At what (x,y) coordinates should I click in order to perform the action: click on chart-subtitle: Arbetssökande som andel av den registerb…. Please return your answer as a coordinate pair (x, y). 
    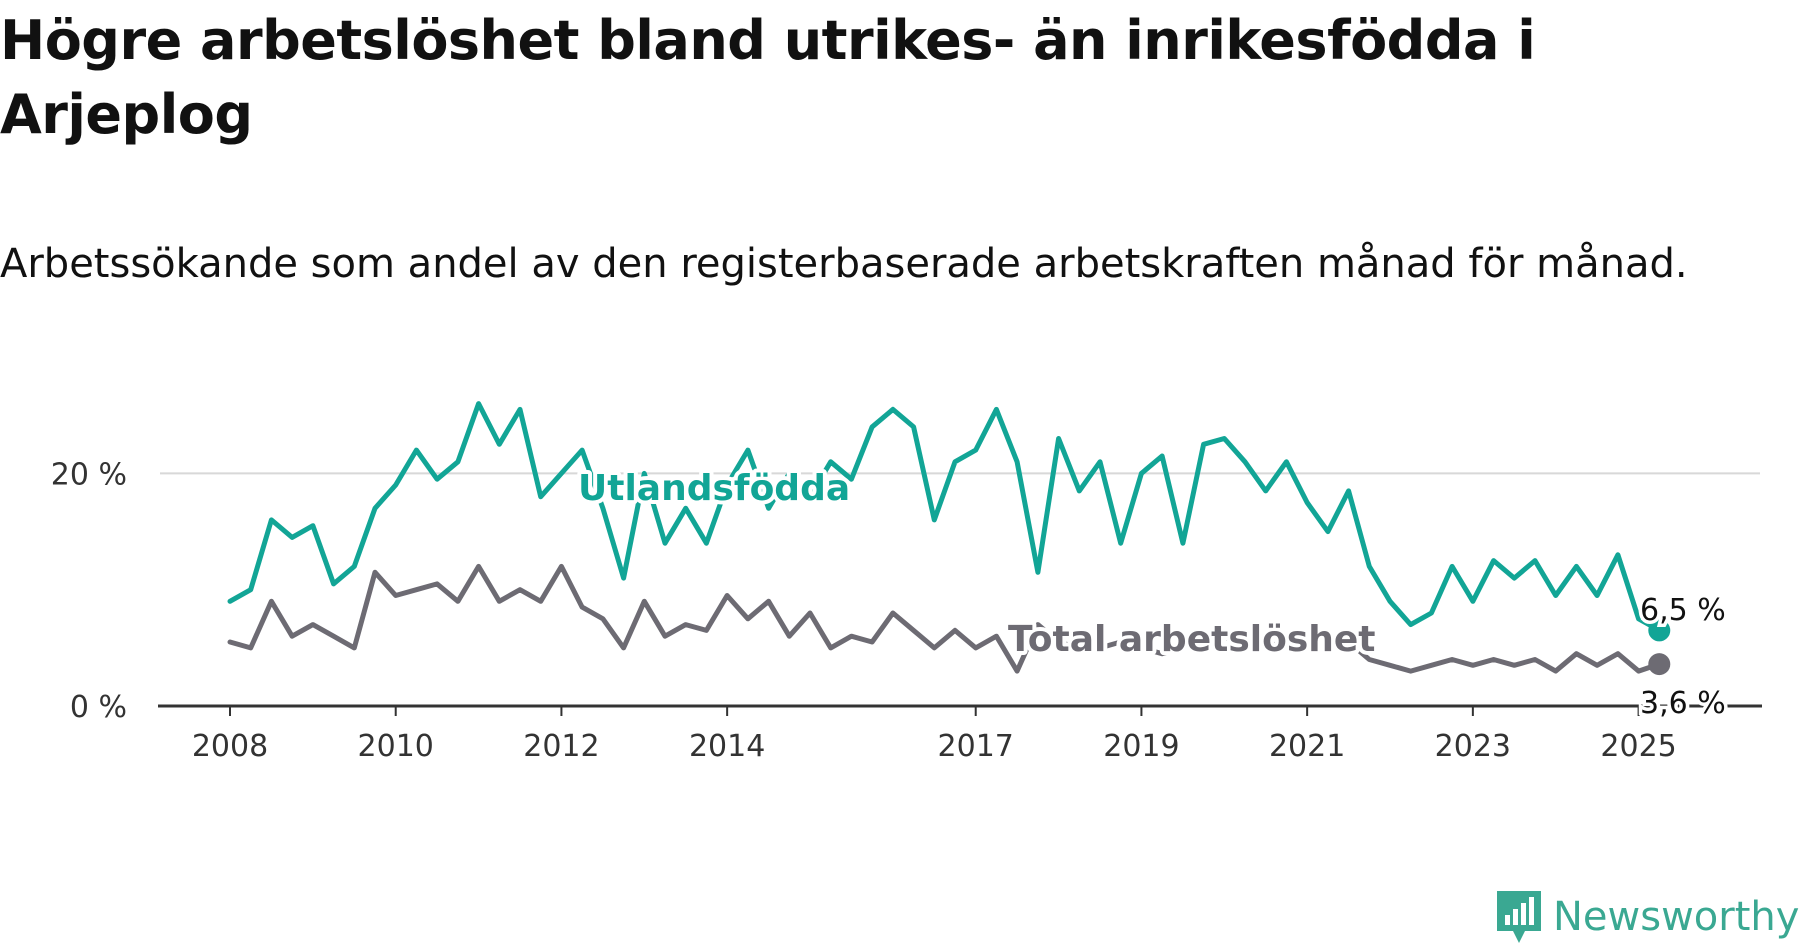
    Looking at the image, I should click on (844, 264).